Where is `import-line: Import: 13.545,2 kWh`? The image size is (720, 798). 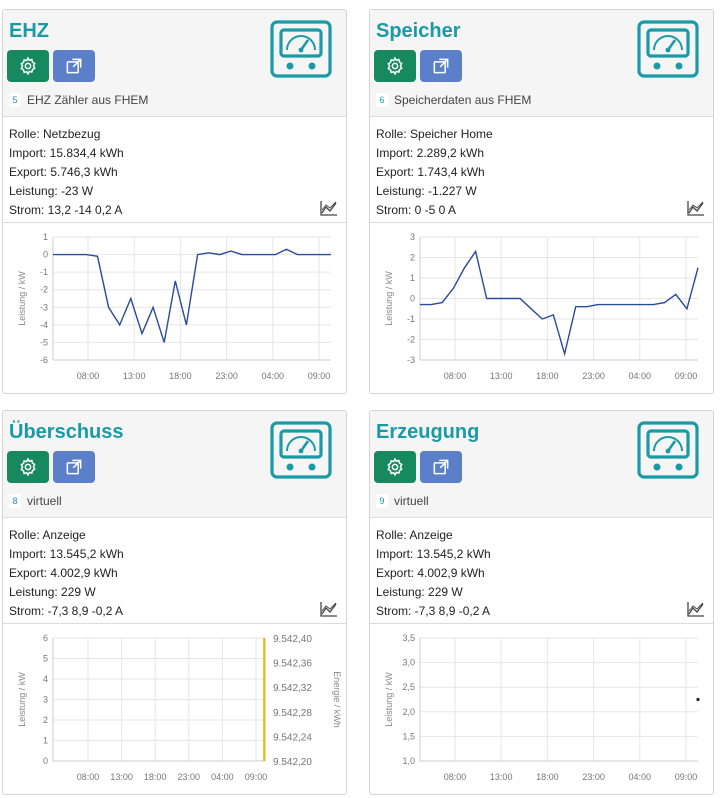 import-line: Import: 13.545,2 kWh is located at coordinates (66, 554).